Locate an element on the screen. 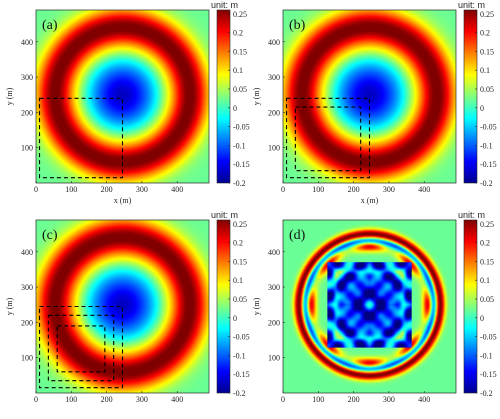 The height and width of the screenshot is (419, 500). panel-label: (d) is located at coordinates (297, 235).